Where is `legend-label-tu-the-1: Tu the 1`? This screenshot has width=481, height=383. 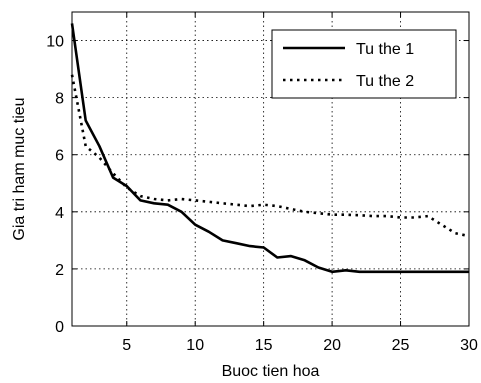 legend-label-tu-the-1: Tu the 1 is located at coordinates (385, 49).